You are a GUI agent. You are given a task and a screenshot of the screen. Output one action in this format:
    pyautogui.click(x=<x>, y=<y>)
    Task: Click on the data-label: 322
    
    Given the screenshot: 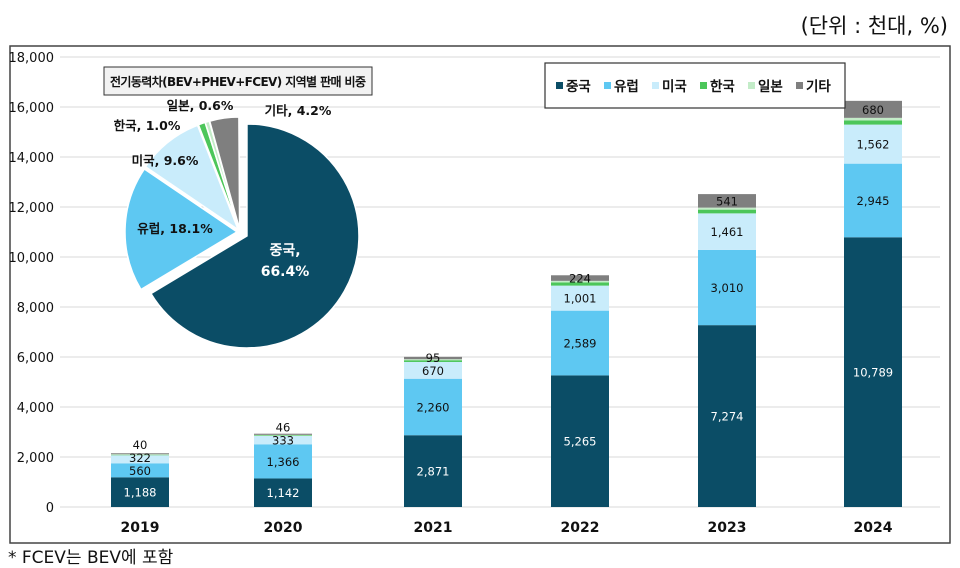 What is the action you would take?
    pyautogui.click(x=140, y=458)
    